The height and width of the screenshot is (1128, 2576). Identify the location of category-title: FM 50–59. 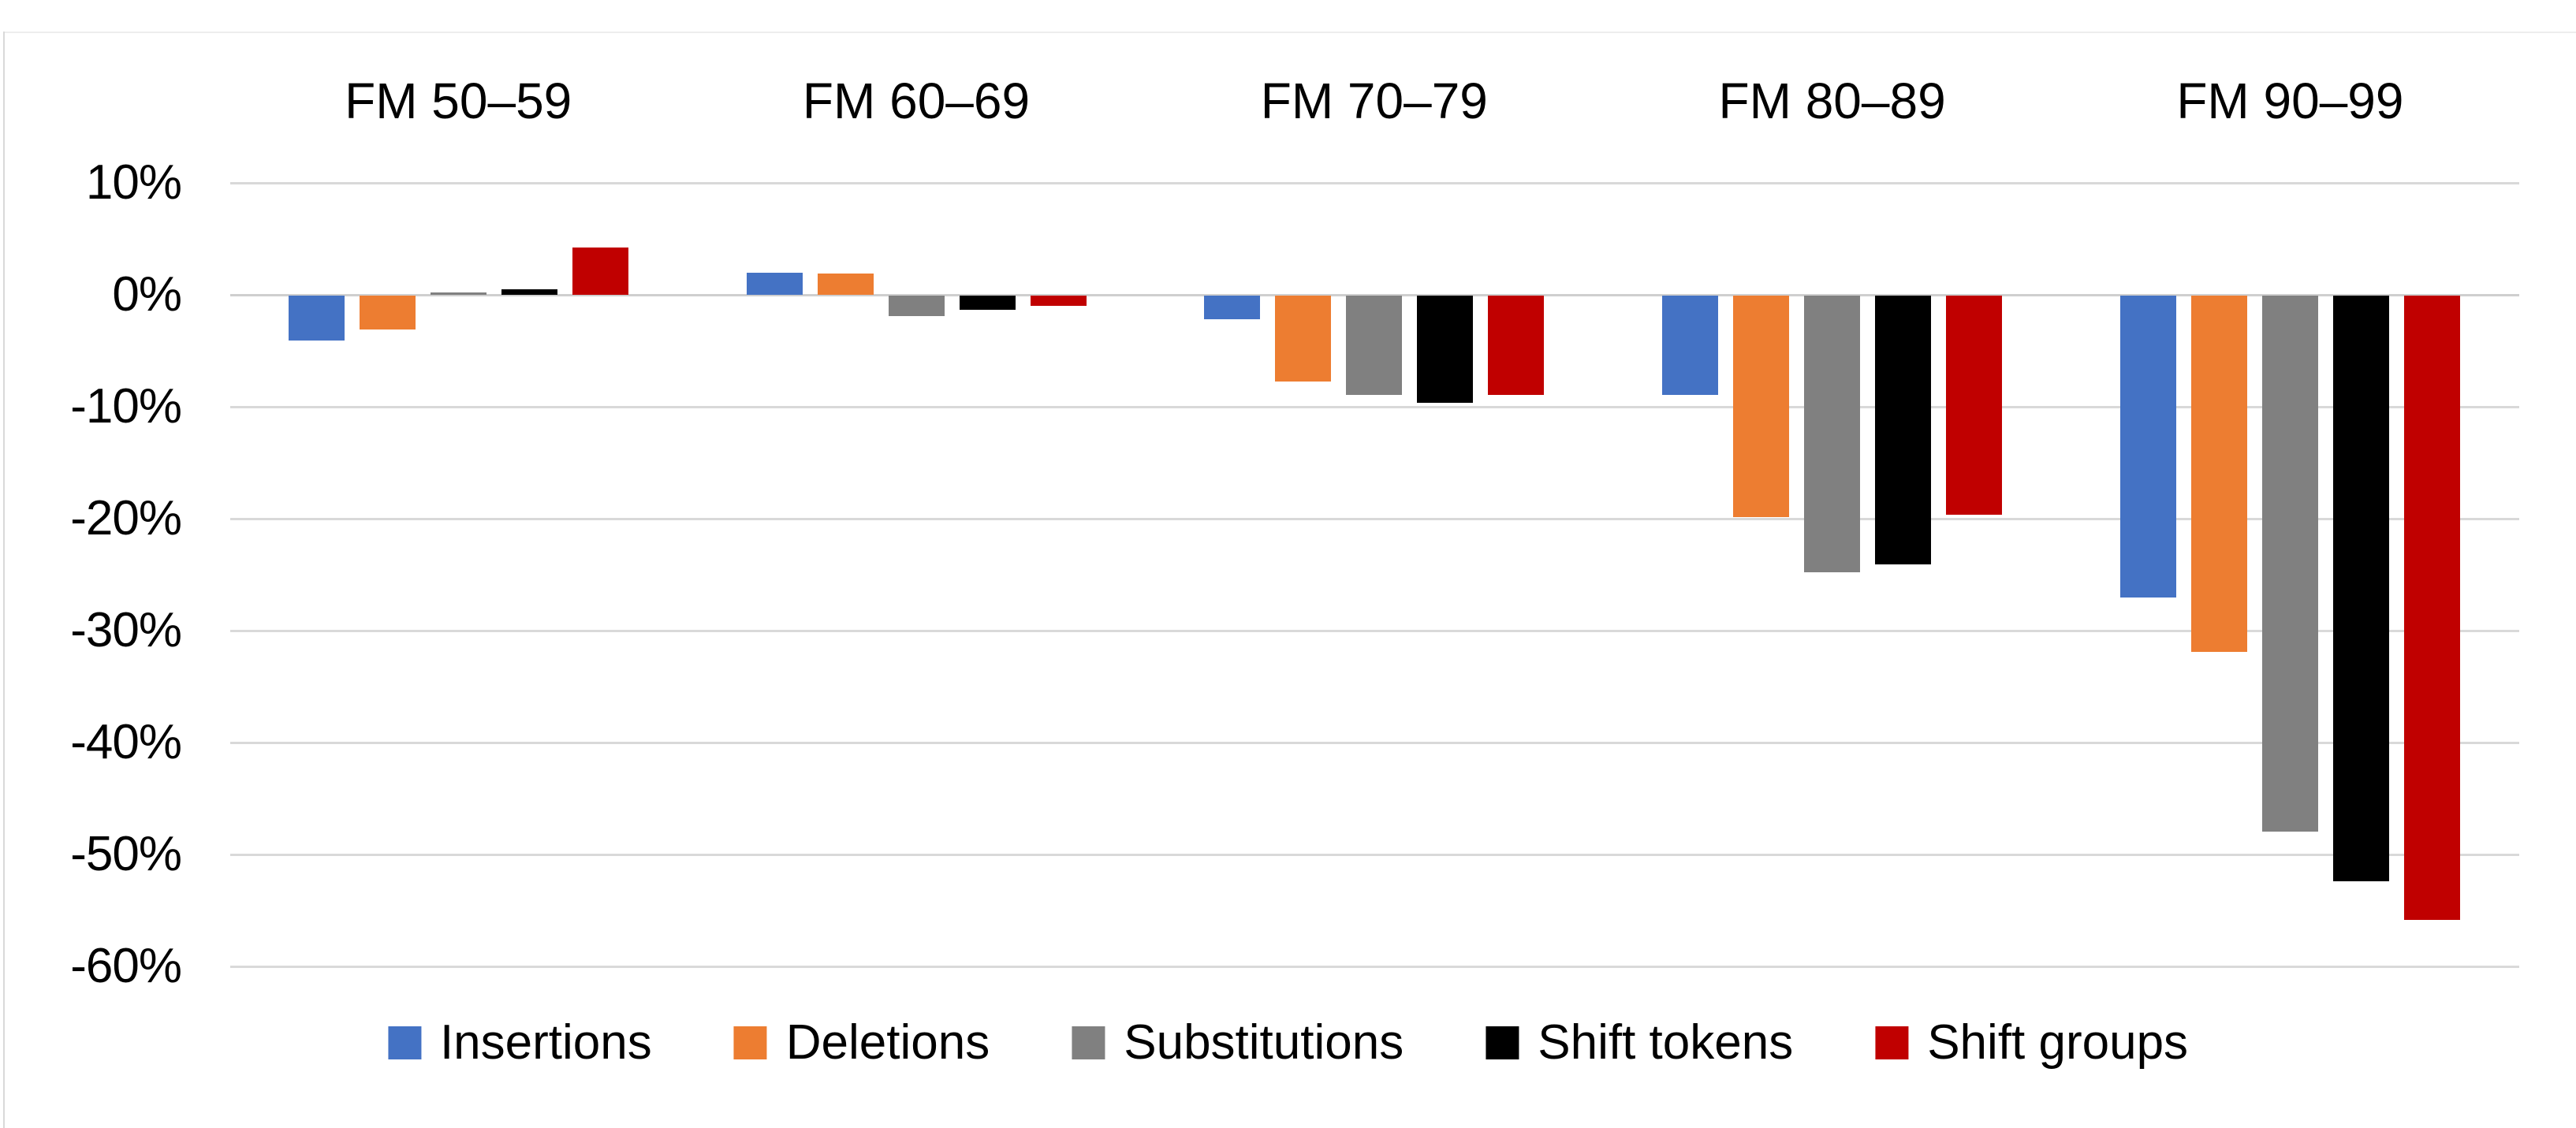
(458, 101).